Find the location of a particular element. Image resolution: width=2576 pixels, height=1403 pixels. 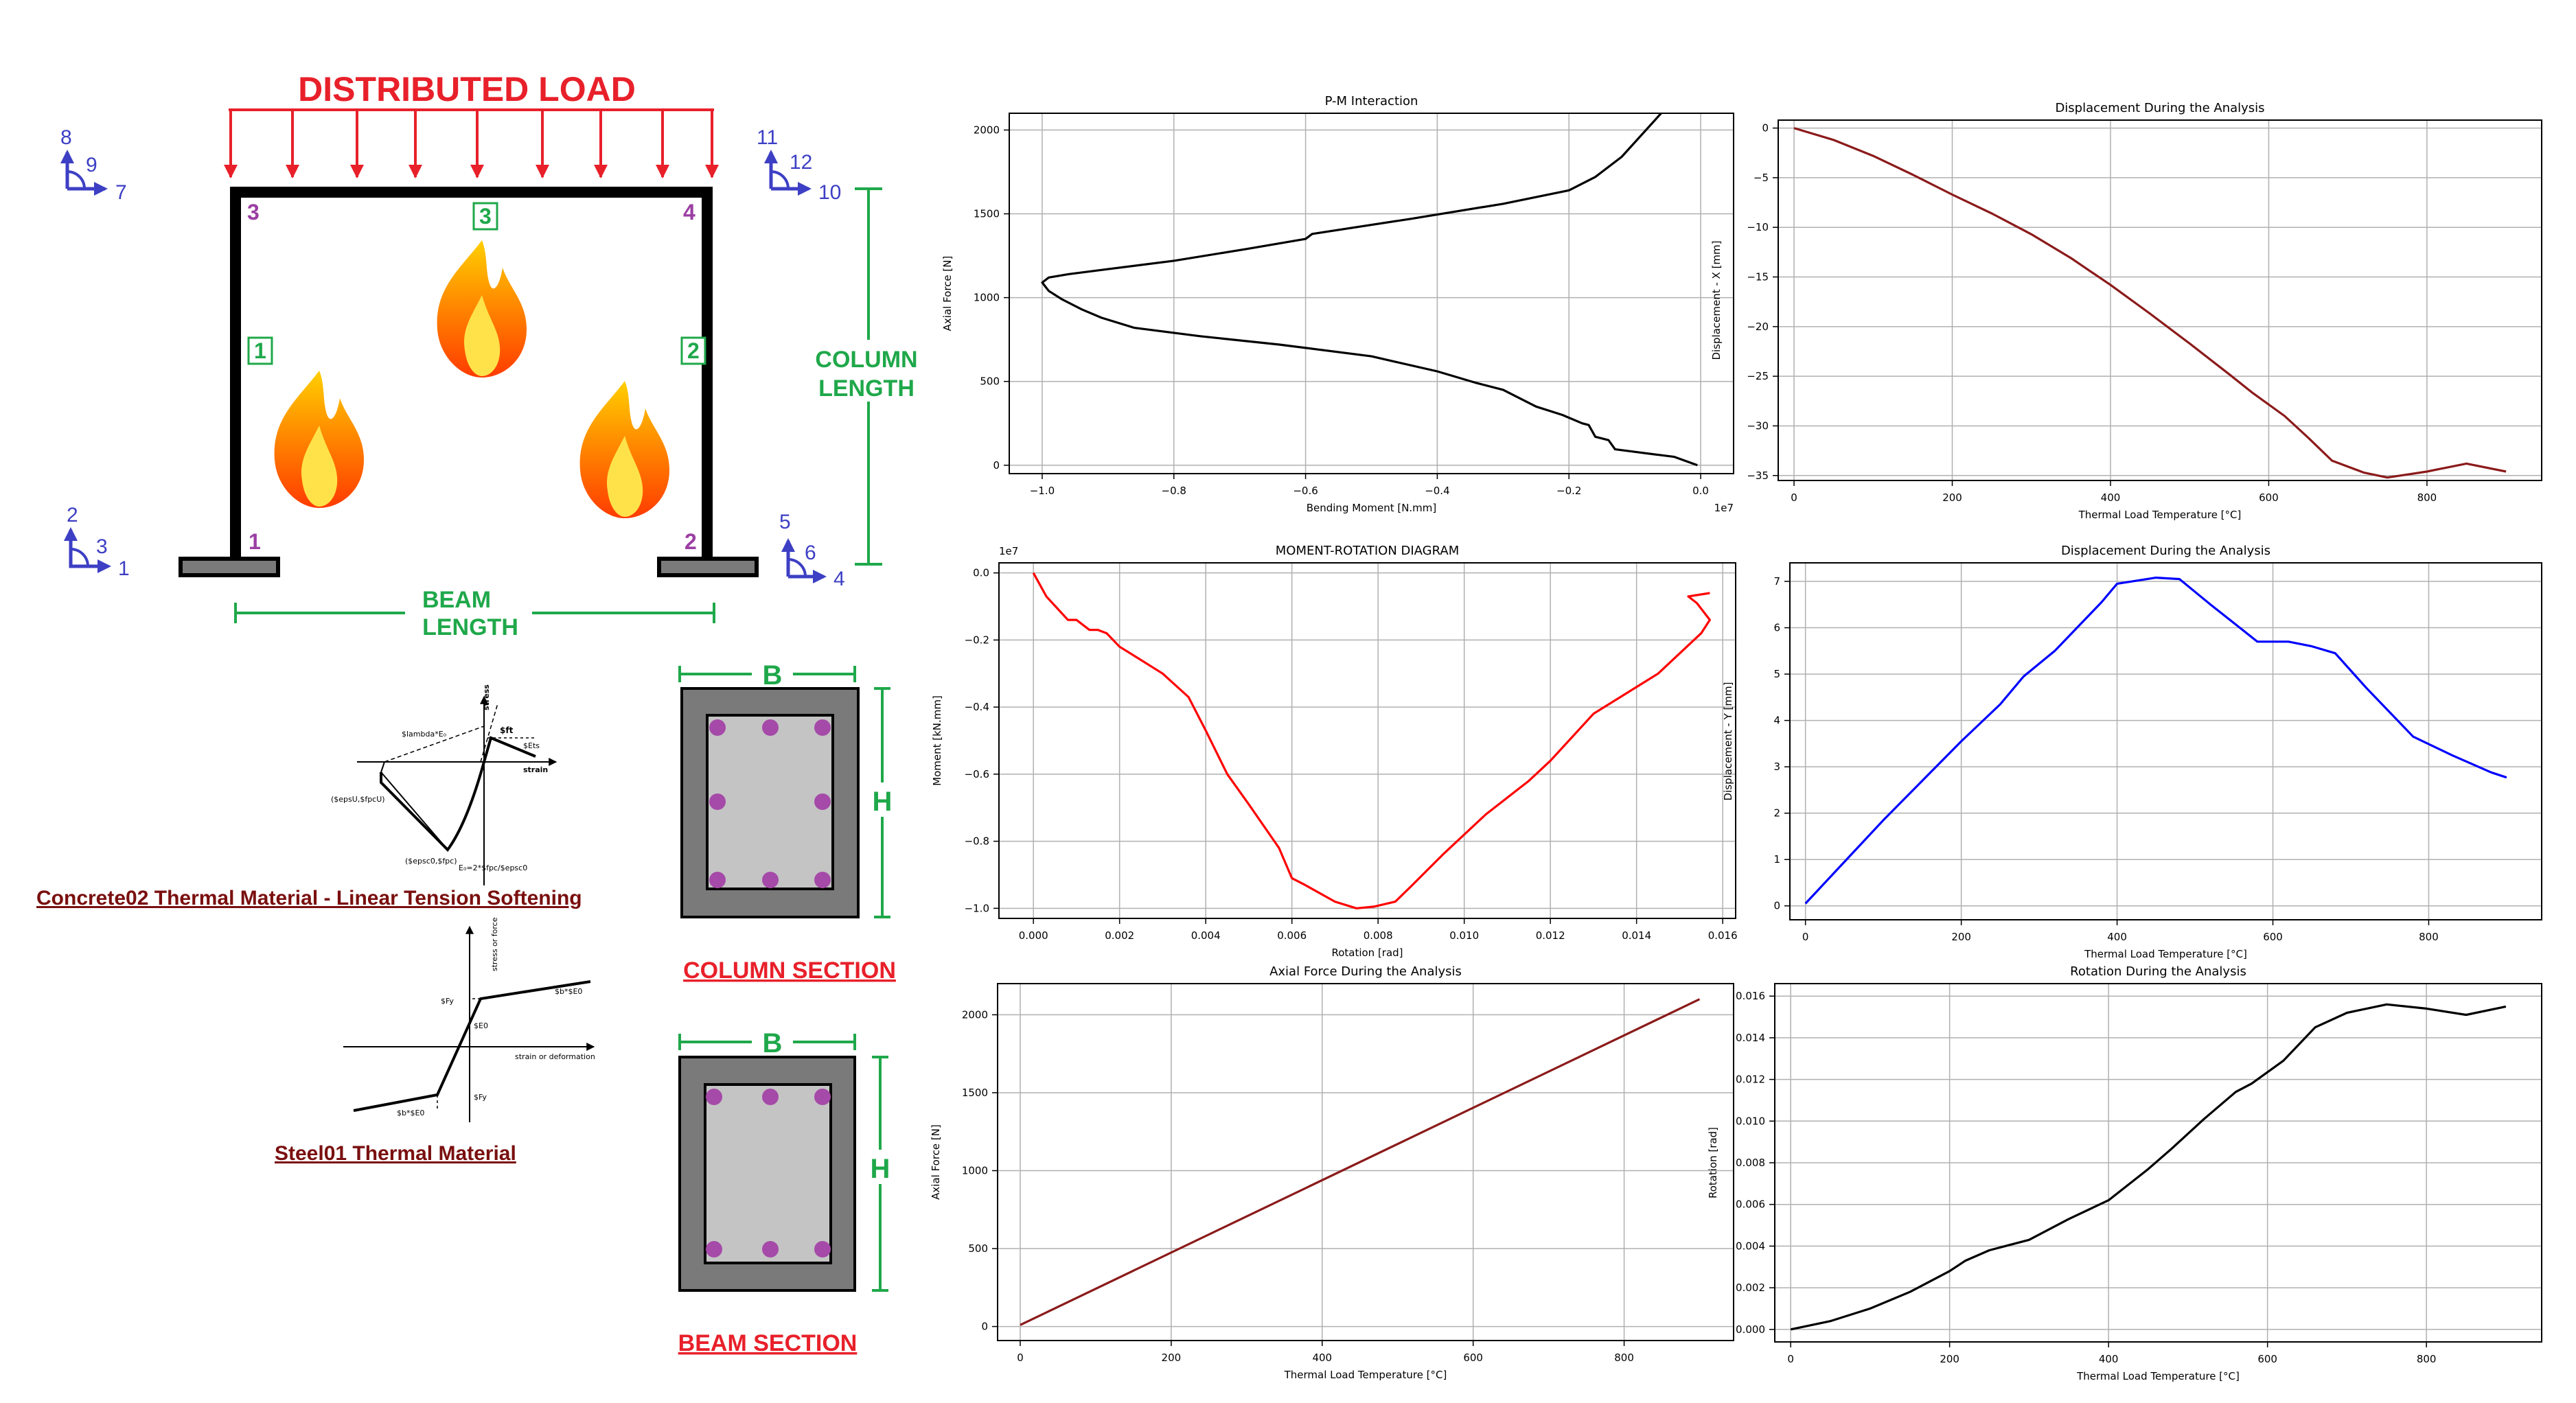

steel-label-stress: stress or force is located at coordinates (494, 944).